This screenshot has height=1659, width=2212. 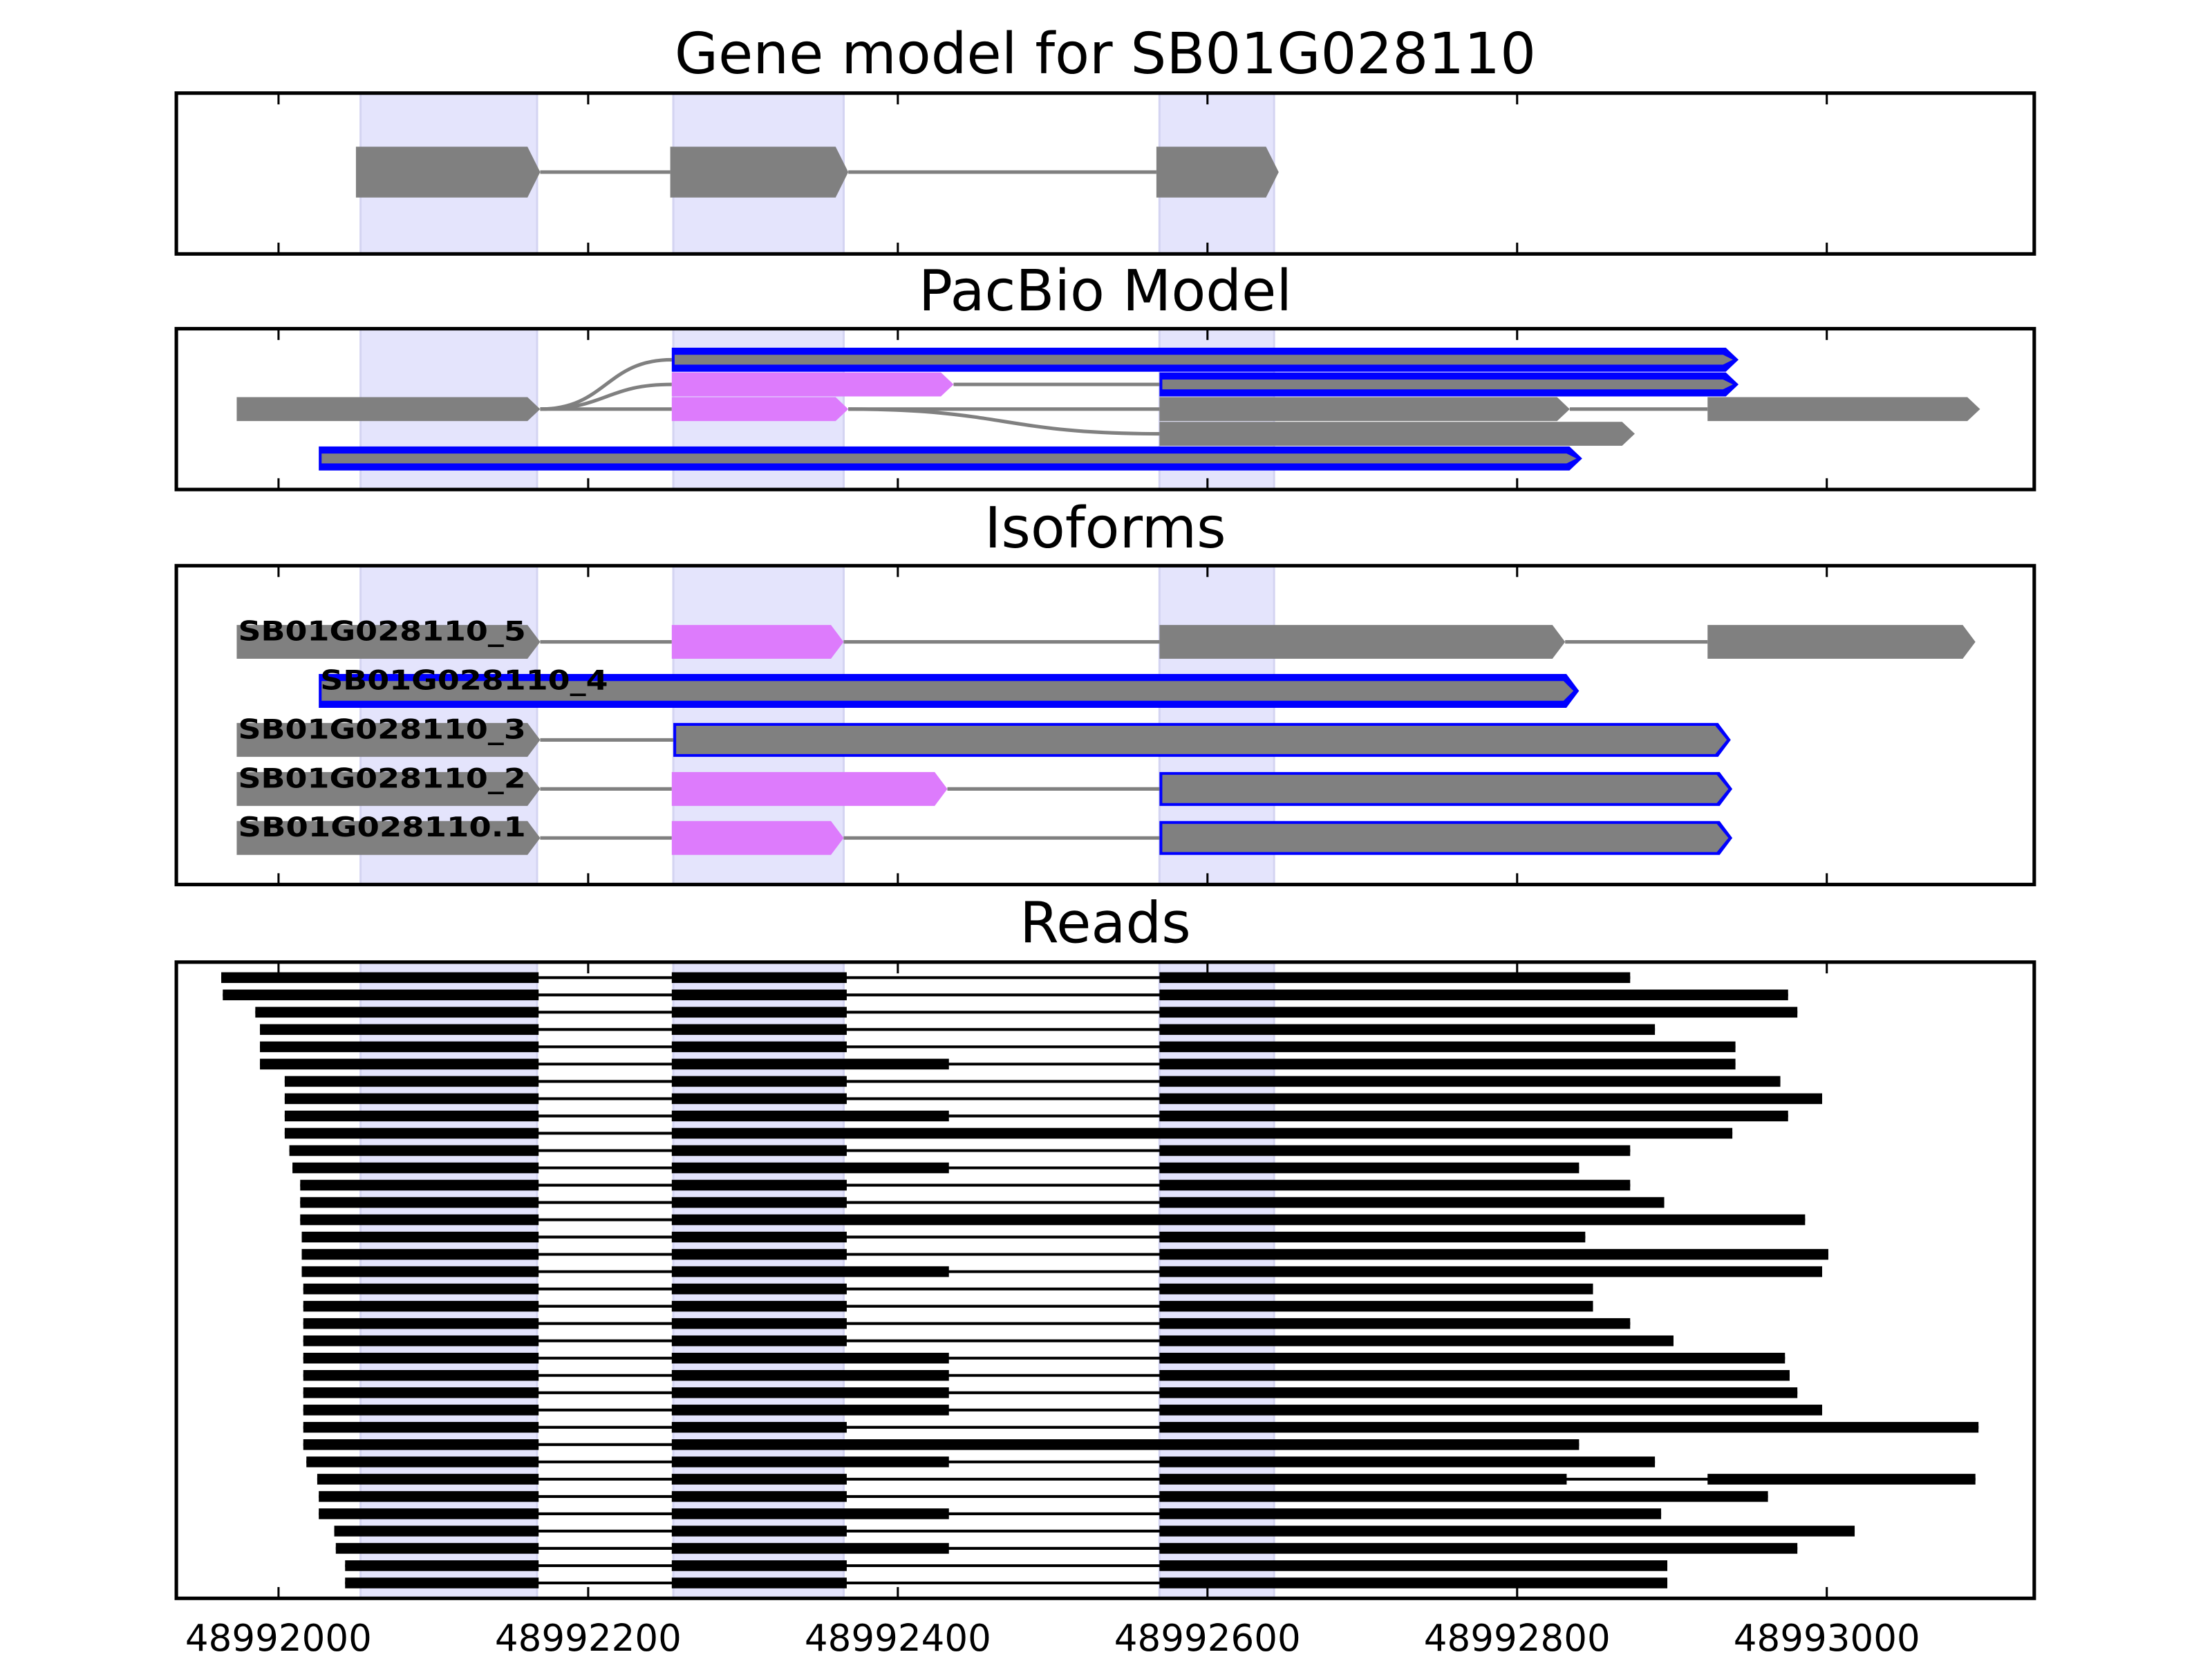 I want to click on x-tick-label: 48992200, so click(x=588, y=1638).